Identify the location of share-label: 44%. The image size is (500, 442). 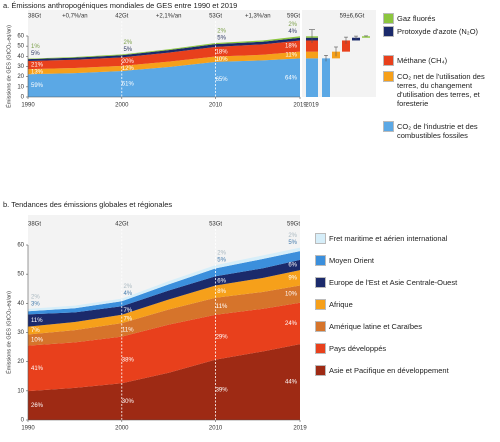
(291, 383).